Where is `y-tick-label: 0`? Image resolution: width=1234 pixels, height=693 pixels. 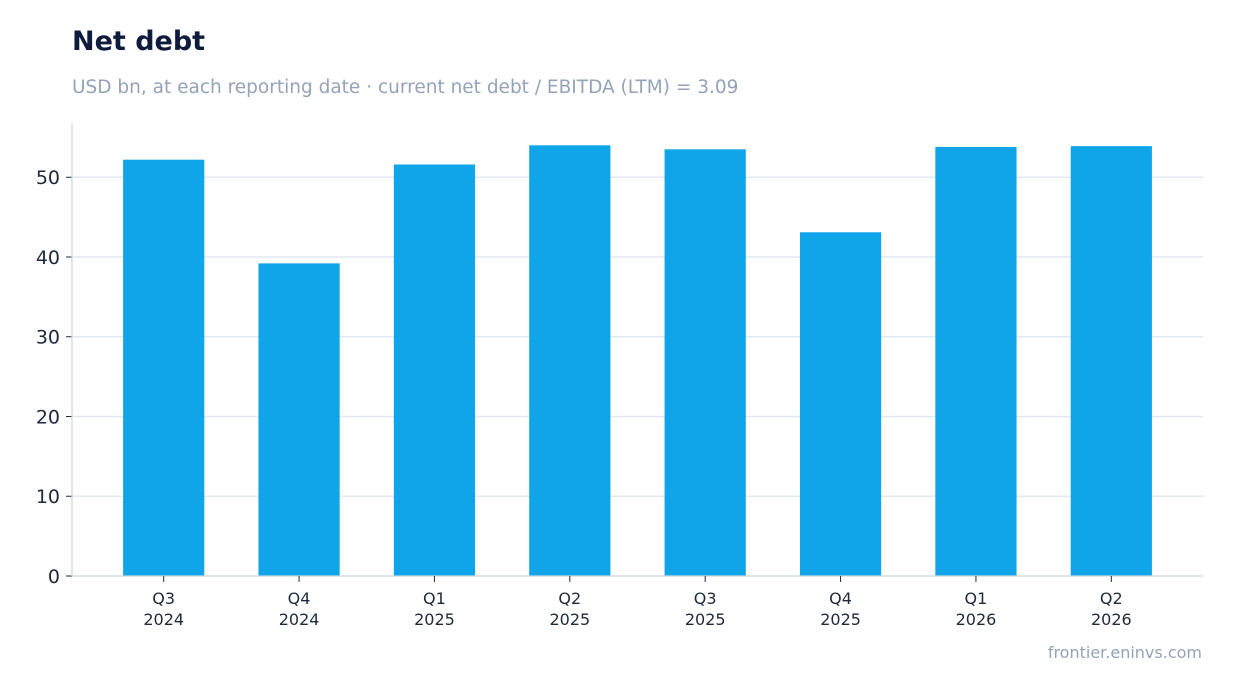 y-tick-label: 0 is located at coordinates (54, 577).